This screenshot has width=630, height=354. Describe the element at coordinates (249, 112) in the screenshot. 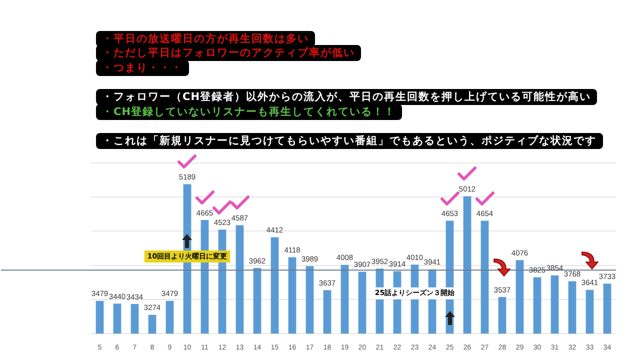

I see `text: ・CH登録していないリスナーも再生してくれている！！` at that location.